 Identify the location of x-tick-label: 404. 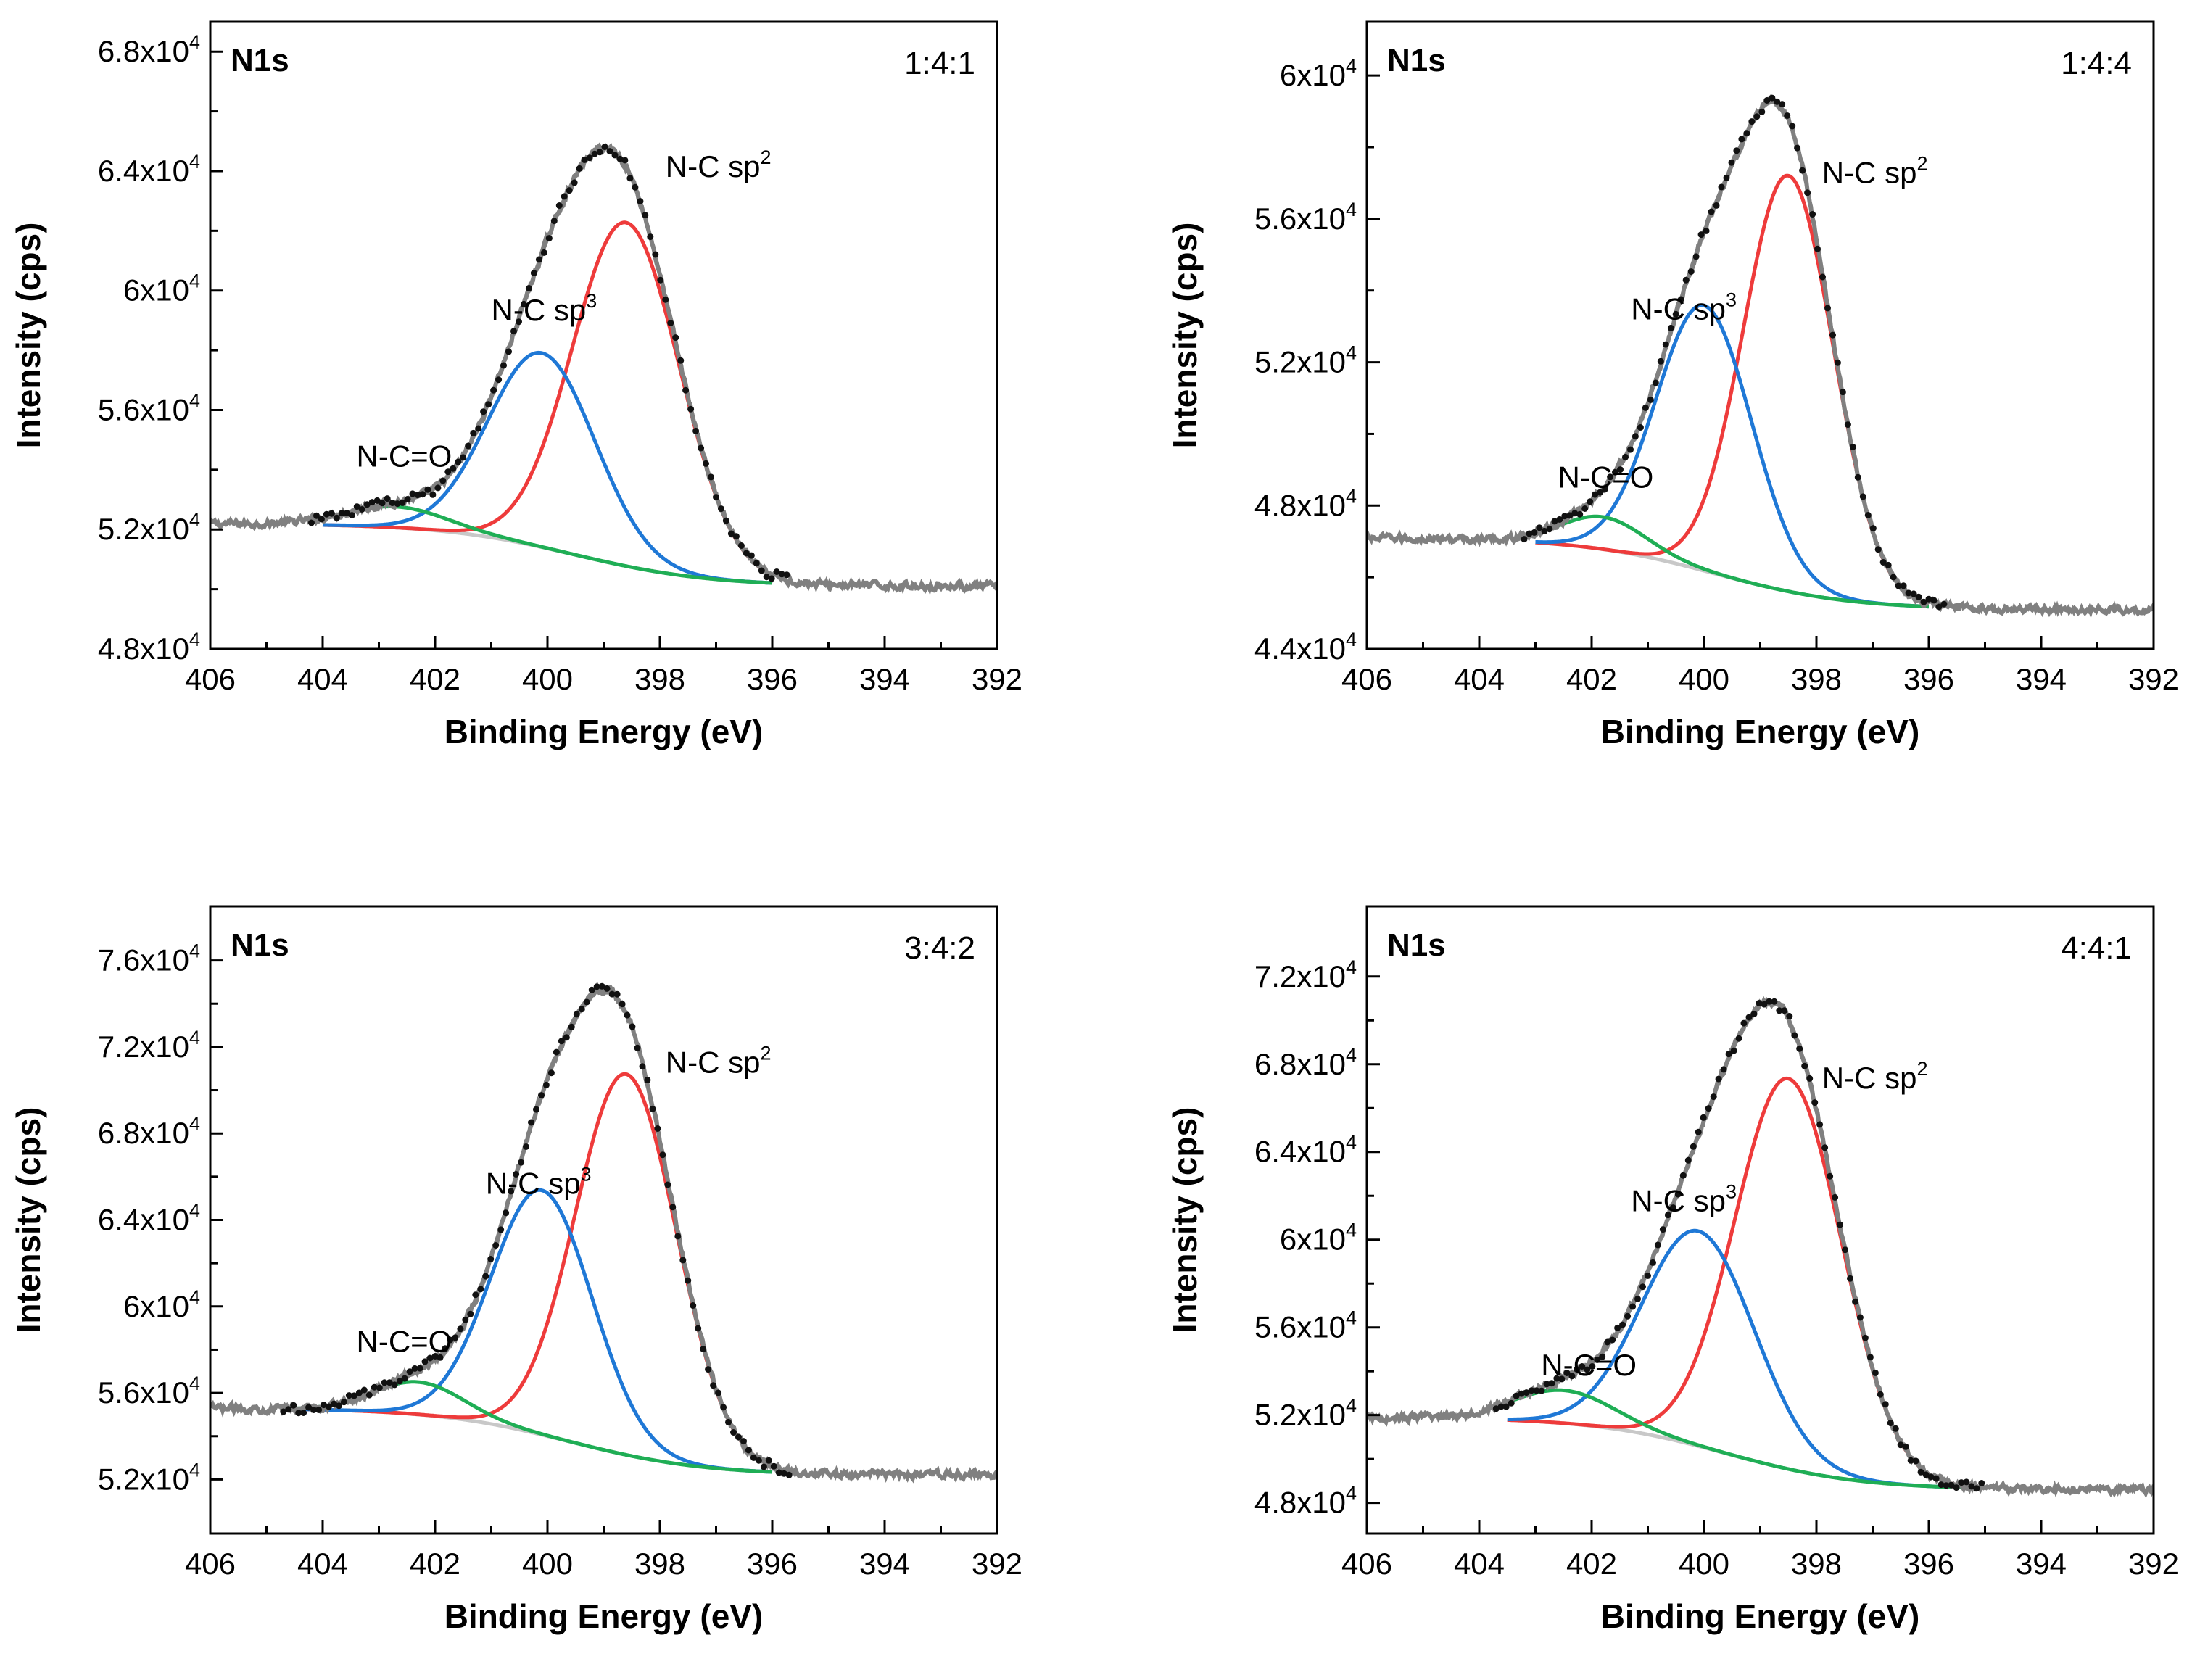
(1479, 1564).